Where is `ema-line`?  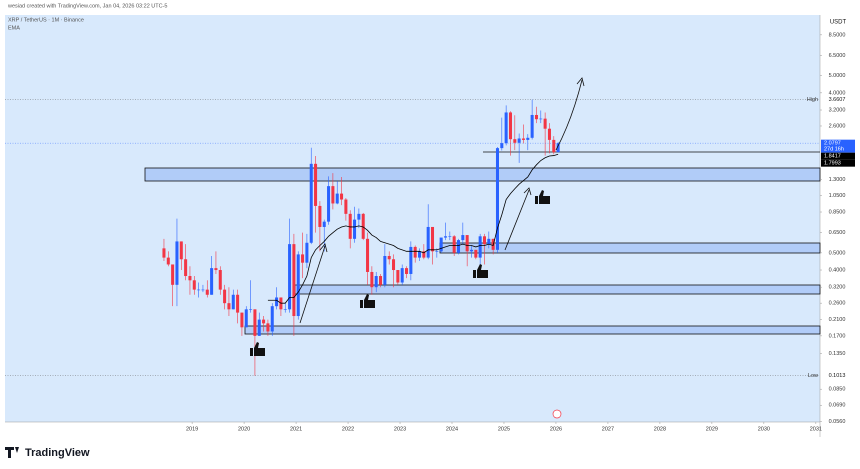 ema-line is located at coordinates (413, 228).